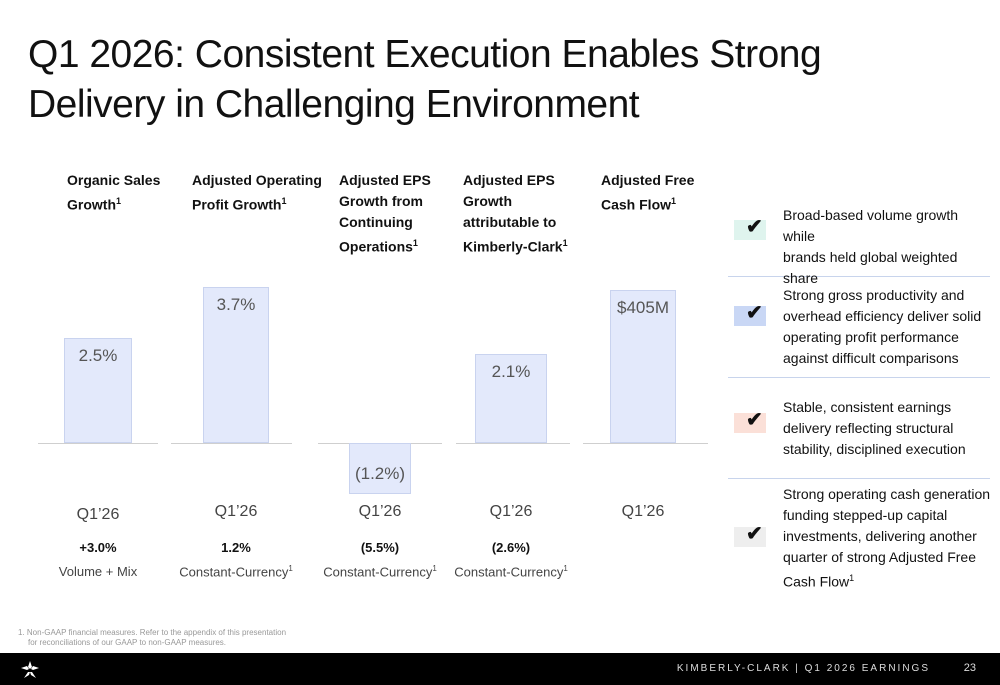 The height and width of the screenshot is (685, 1000). I want to click on highlight-line: Broad-based volume growth while, so click(871, 225).